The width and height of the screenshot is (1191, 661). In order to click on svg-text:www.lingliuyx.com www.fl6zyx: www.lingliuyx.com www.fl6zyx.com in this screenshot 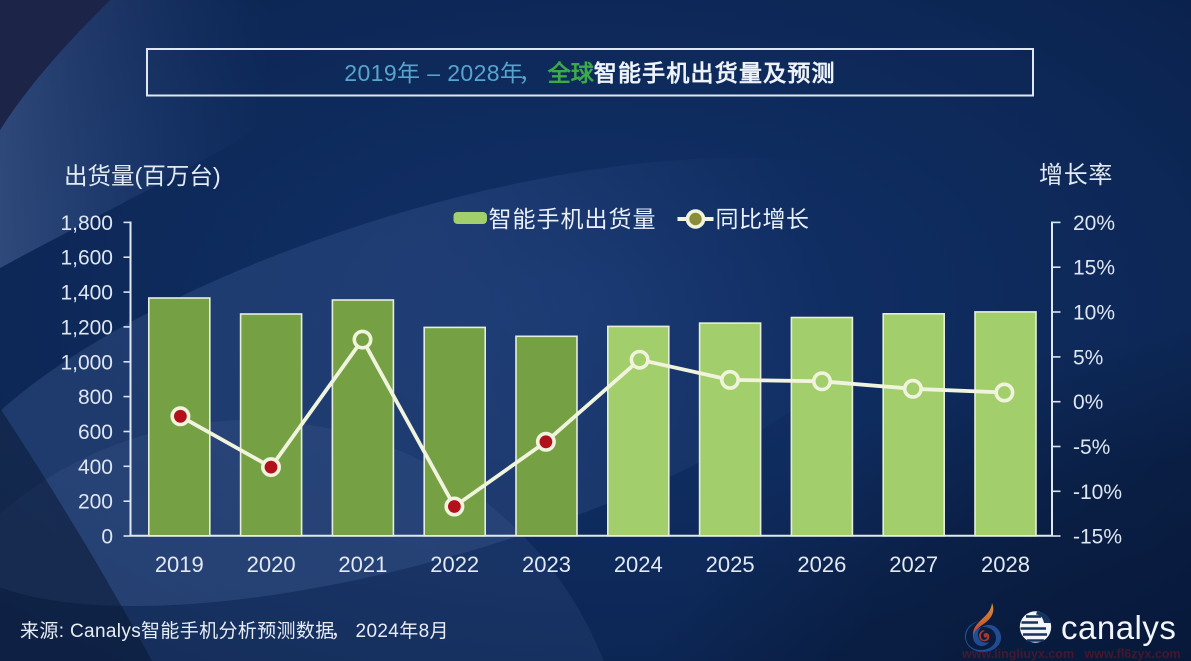, I will do `click(1071, 654)`.